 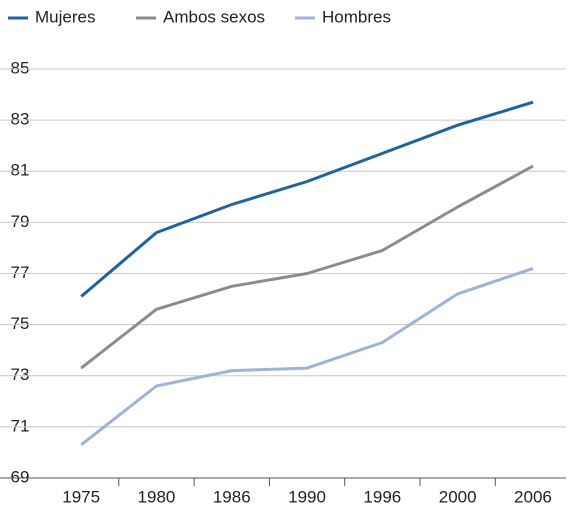 I want to click on x-tick-label: 1980, so click(x=157, y=496).